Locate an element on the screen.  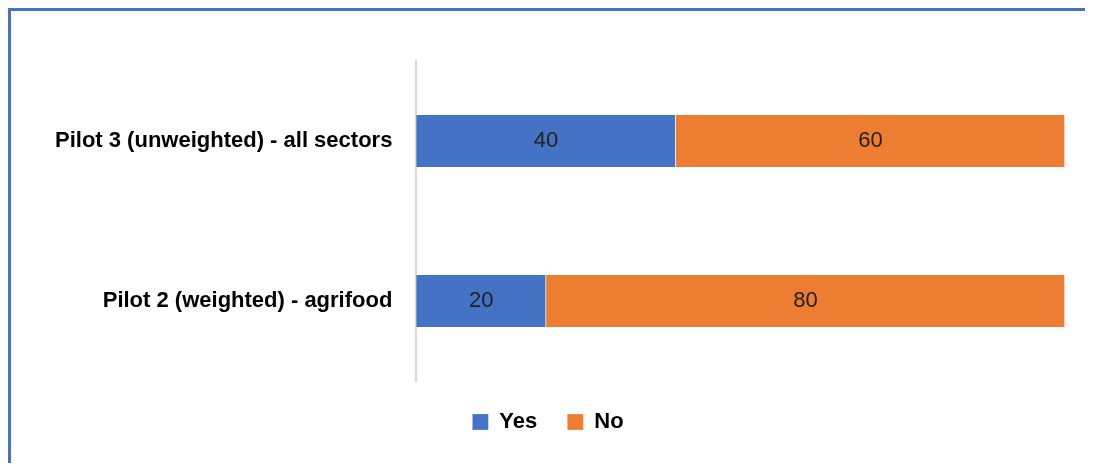
data-label: 80 is located at coordinates (805, 300).